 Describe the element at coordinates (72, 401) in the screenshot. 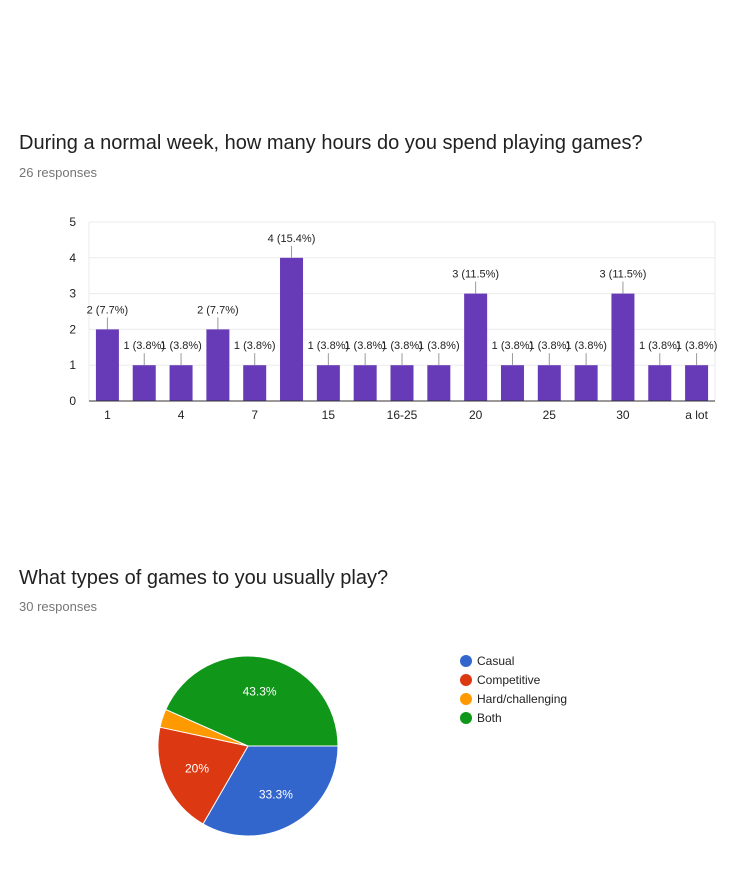

I see `y-tick-label: 0` at that location.